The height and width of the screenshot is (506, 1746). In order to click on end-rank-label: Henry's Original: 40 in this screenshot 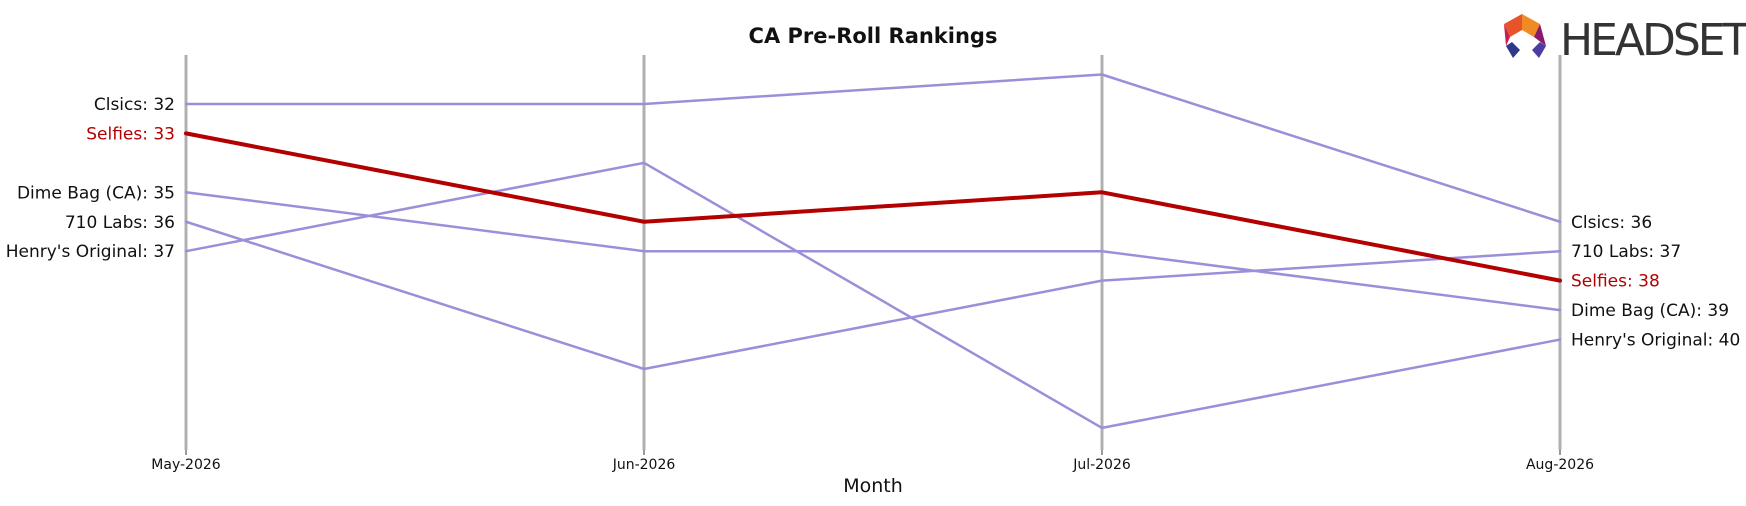, I will do `click(1655, 341)`.